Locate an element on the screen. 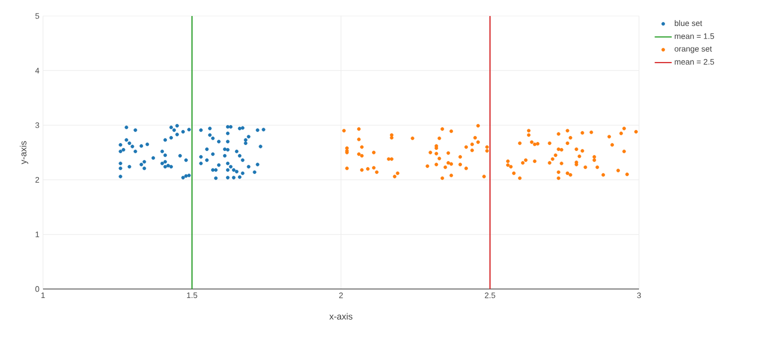  y-axis-title: y-axis is located at coordinates (24, 152).